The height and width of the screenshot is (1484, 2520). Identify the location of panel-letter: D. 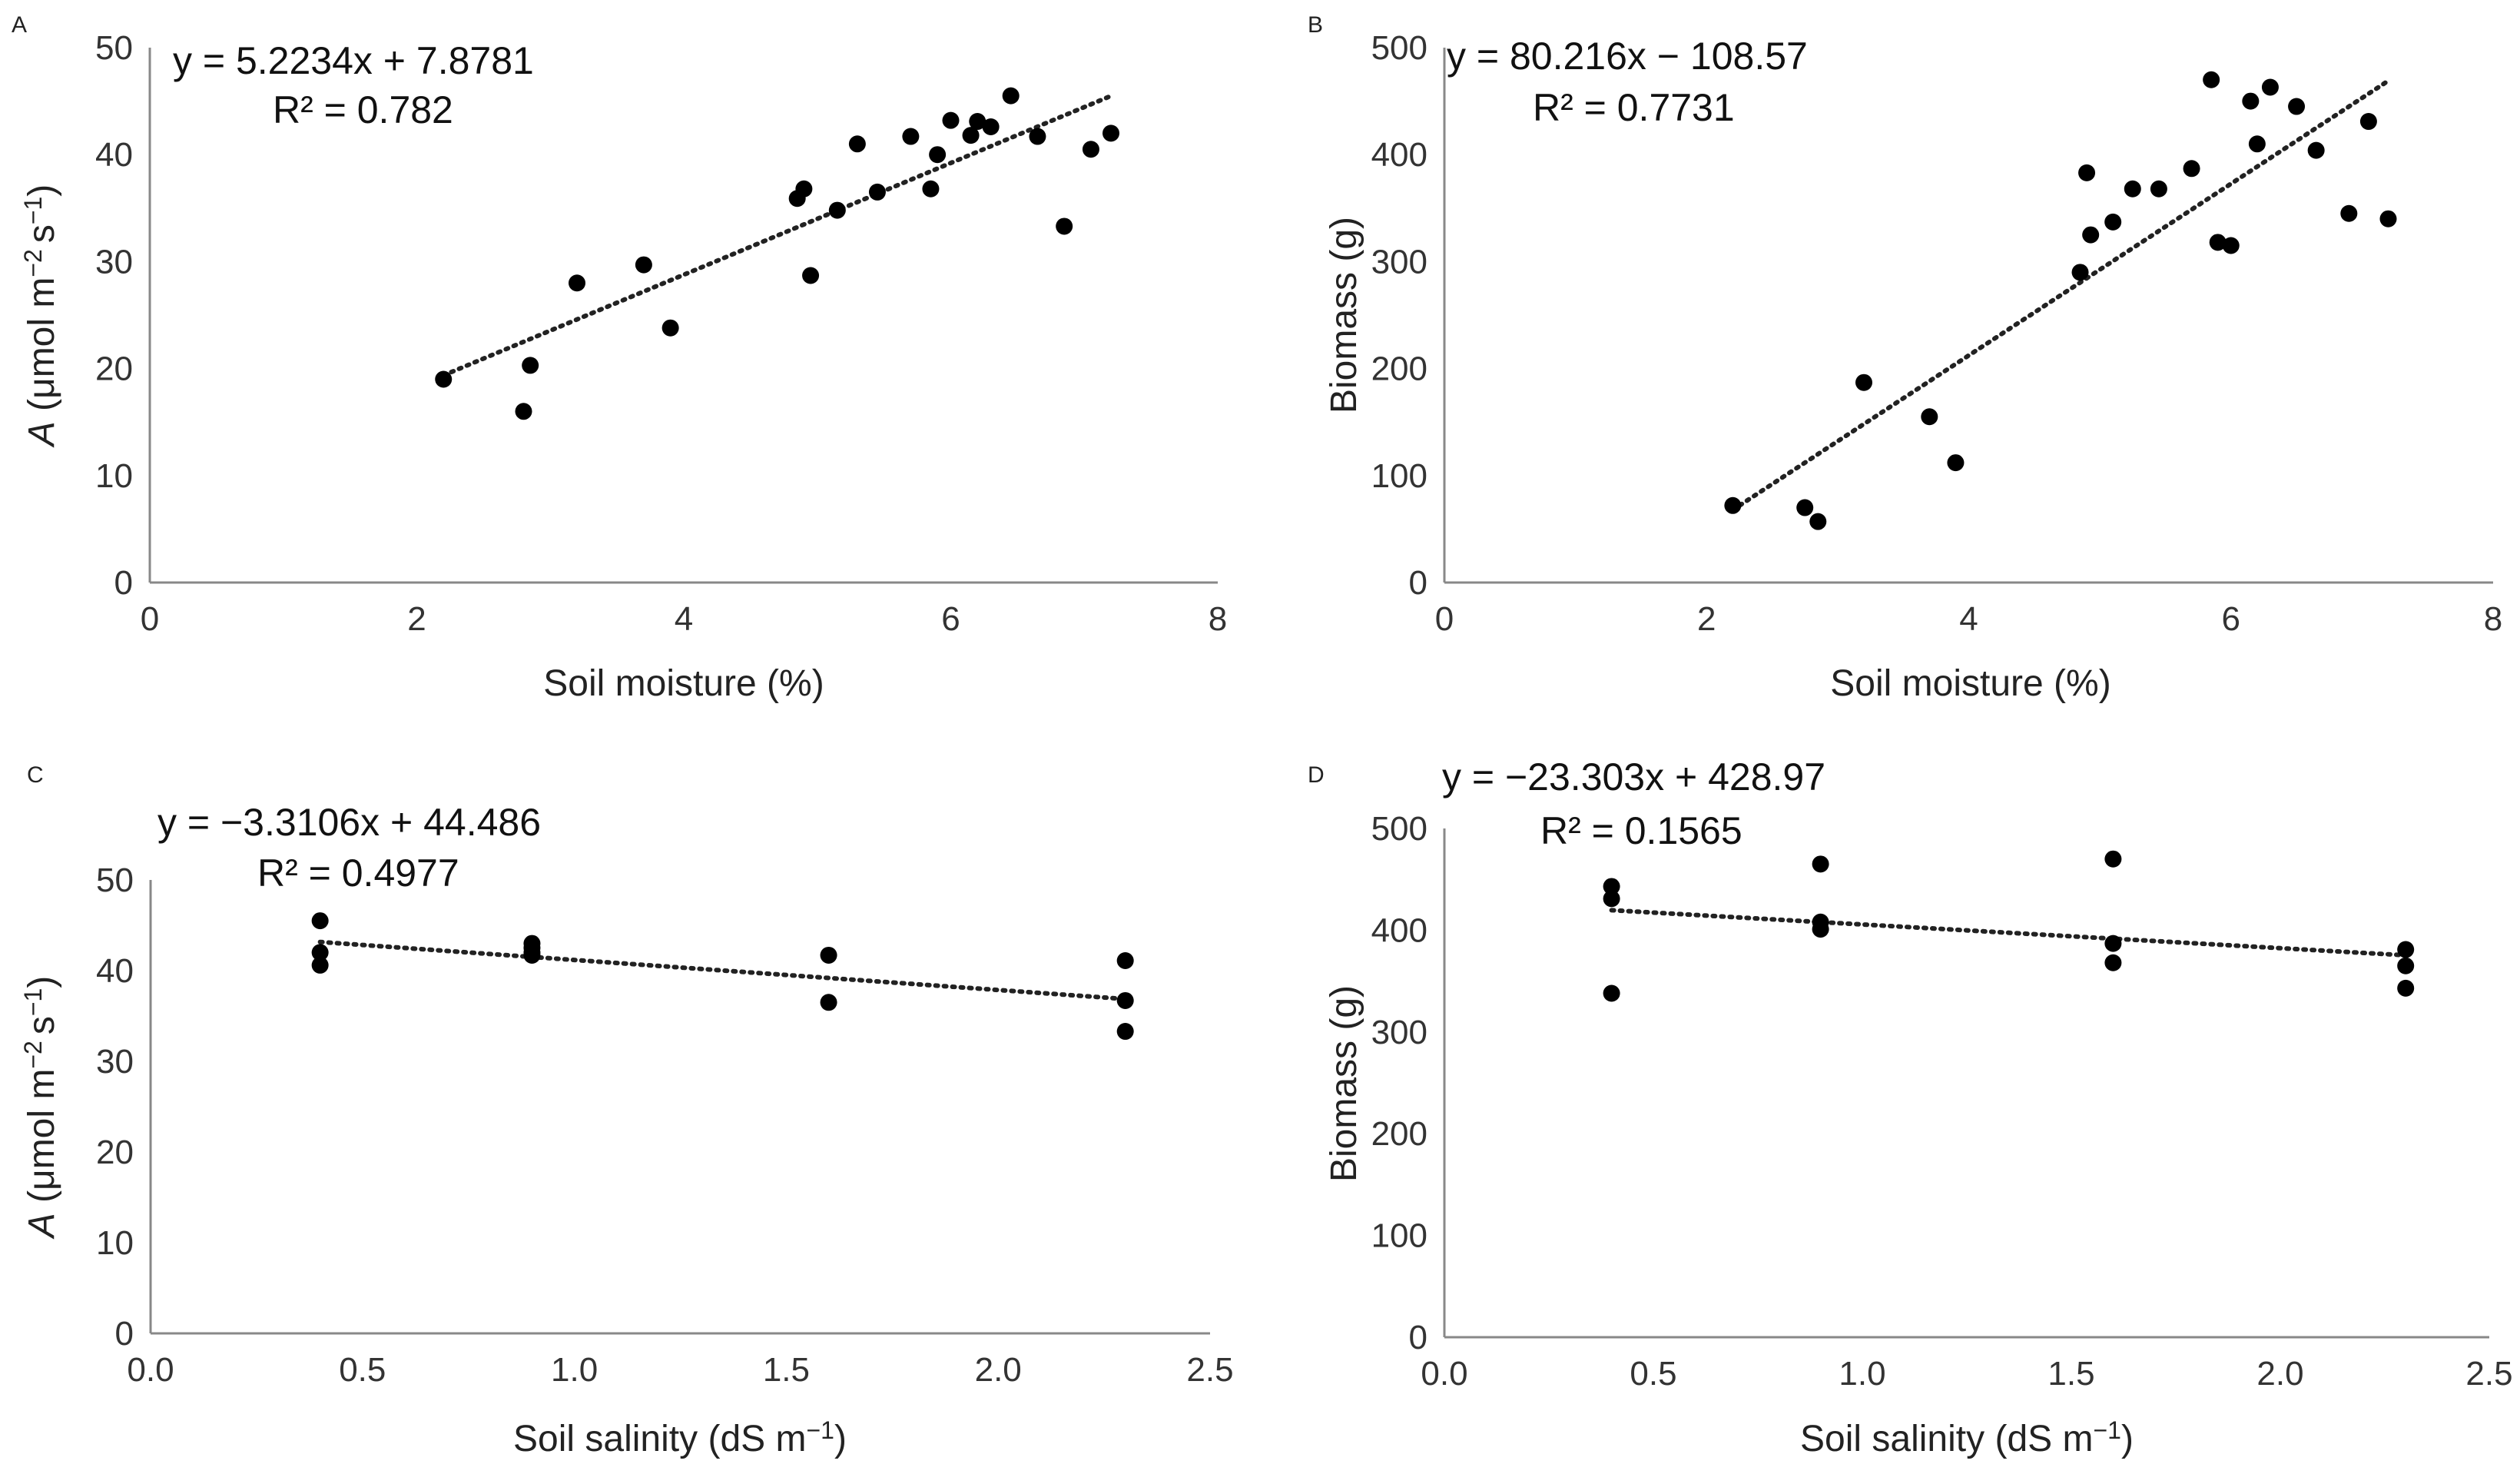
(1316, 775).